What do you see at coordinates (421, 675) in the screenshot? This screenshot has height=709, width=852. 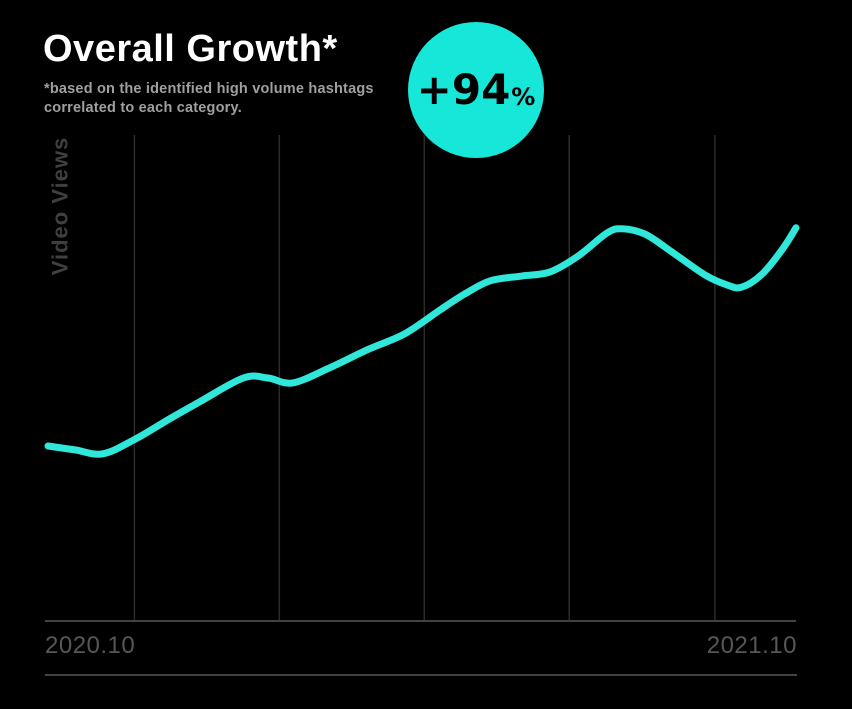 I see `footer-divider` at bounding box center [421, 675].